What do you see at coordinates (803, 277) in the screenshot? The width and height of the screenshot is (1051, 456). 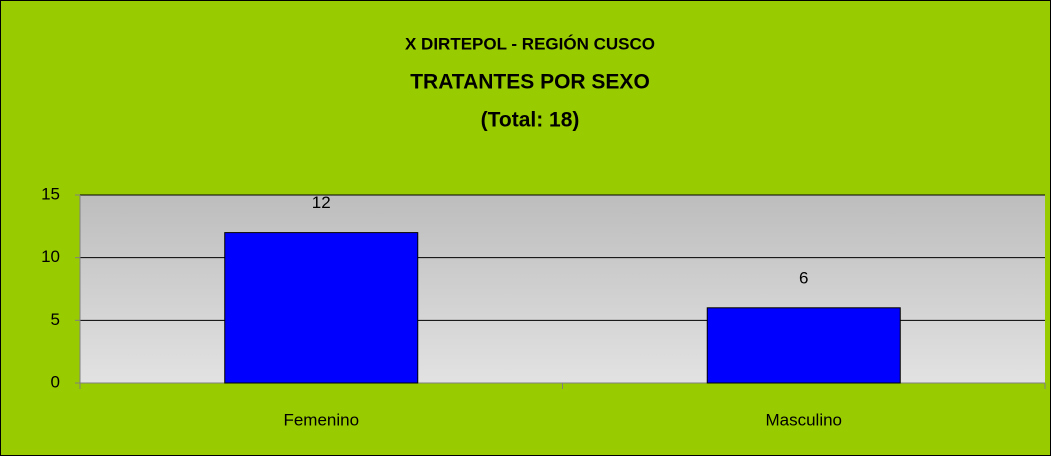 I see `data-label: 6` at bounding box center [803, 277].